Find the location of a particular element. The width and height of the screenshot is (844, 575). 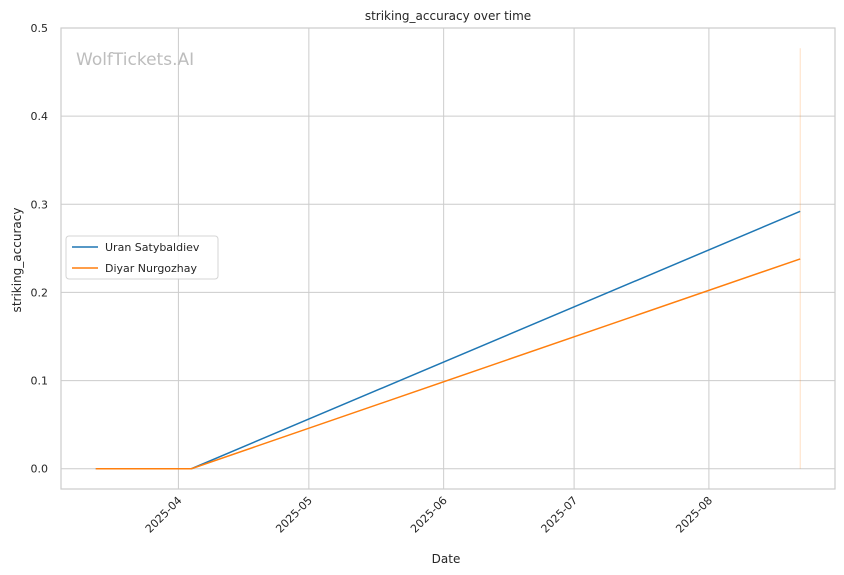

x-tick-label: 2025-04 is located at coordinates (164, 515).